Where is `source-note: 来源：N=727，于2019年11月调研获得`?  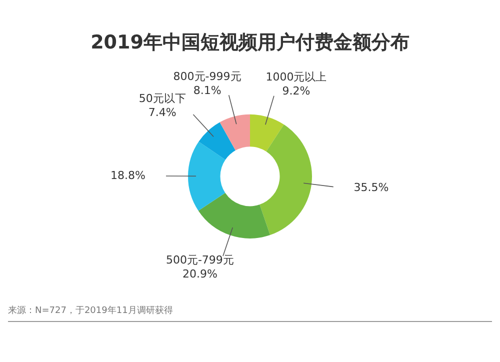 source-note: 来源：N=727，于2019年11月调研获得 is located at coordinates (91, 310).